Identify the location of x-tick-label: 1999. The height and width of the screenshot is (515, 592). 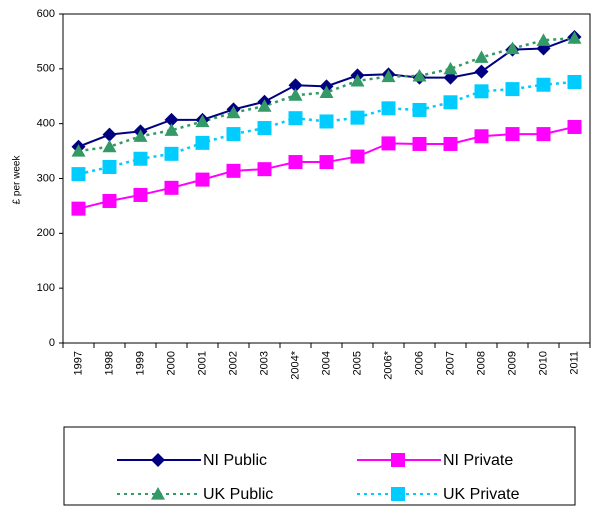
(140, 363).